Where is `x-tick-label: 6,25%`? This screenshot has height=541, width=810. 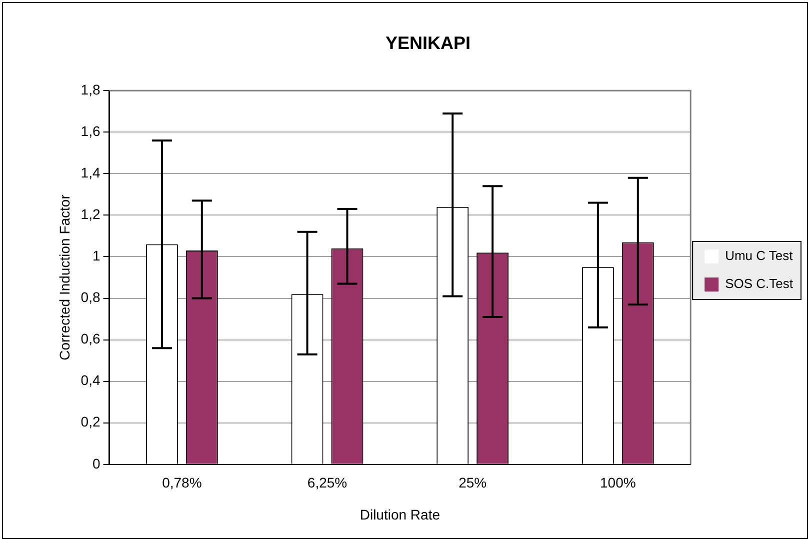
x-tick-label: 6,25% is located at coordinates (327, 482).